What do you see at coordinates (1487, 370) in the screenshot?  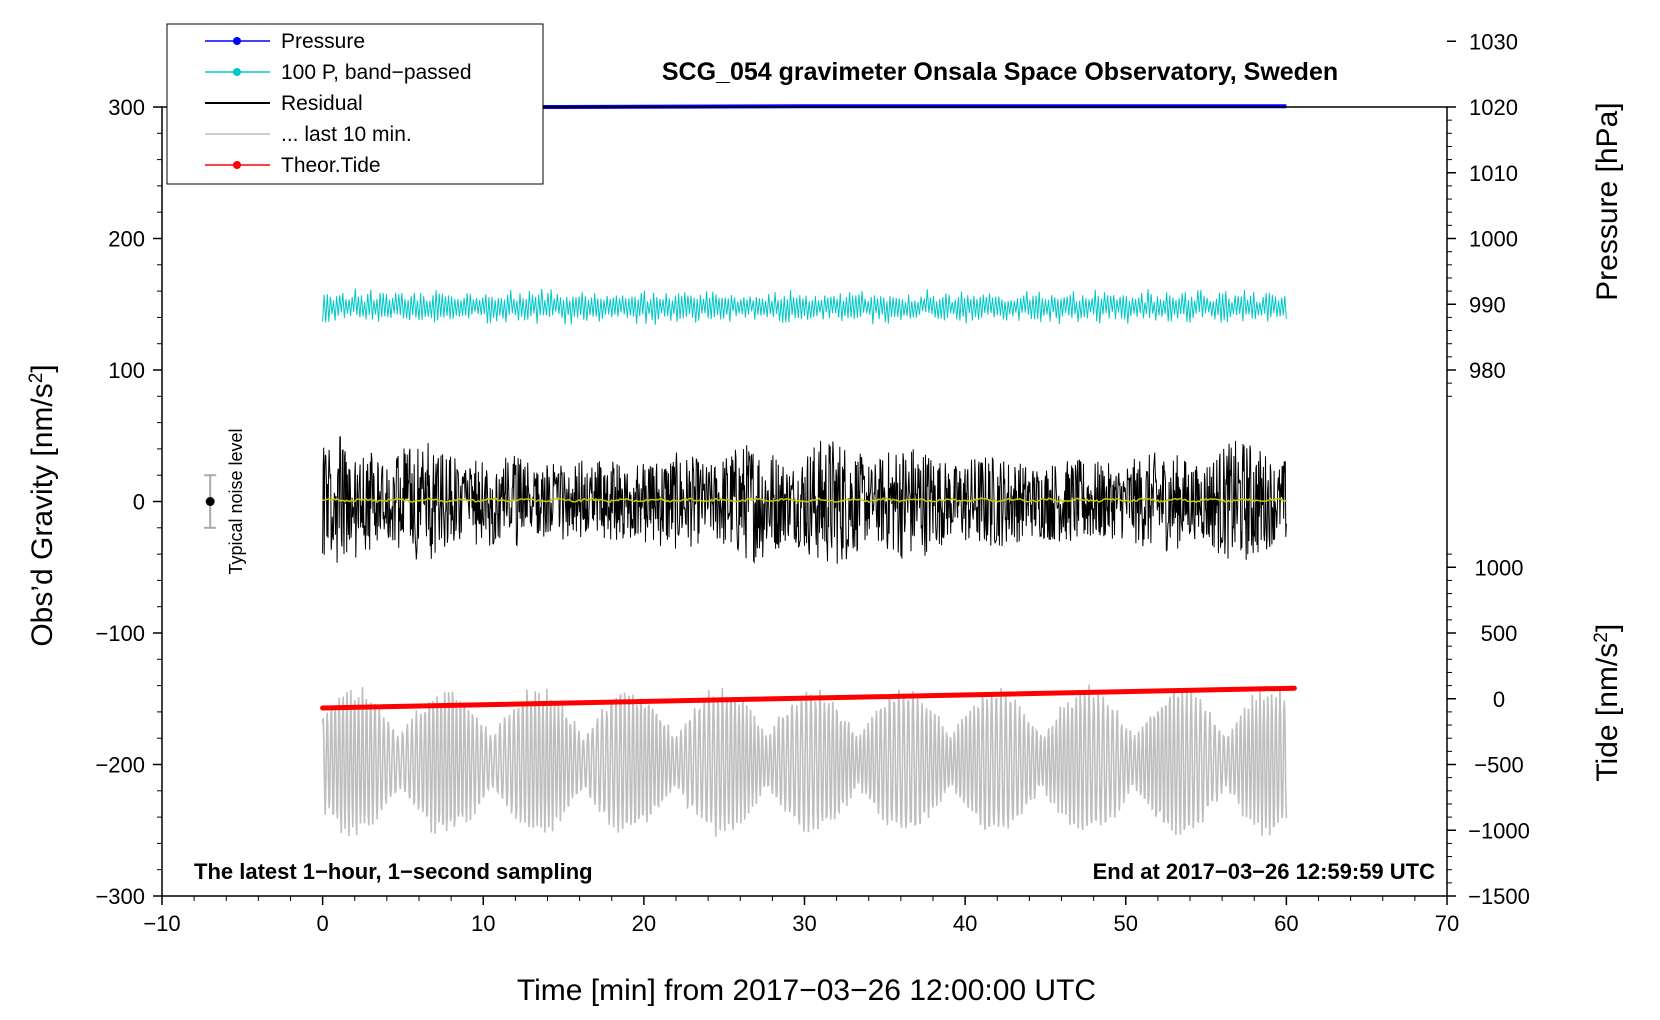 I see `pressure-tick-label: 980` at bounding box center [1487, 370].